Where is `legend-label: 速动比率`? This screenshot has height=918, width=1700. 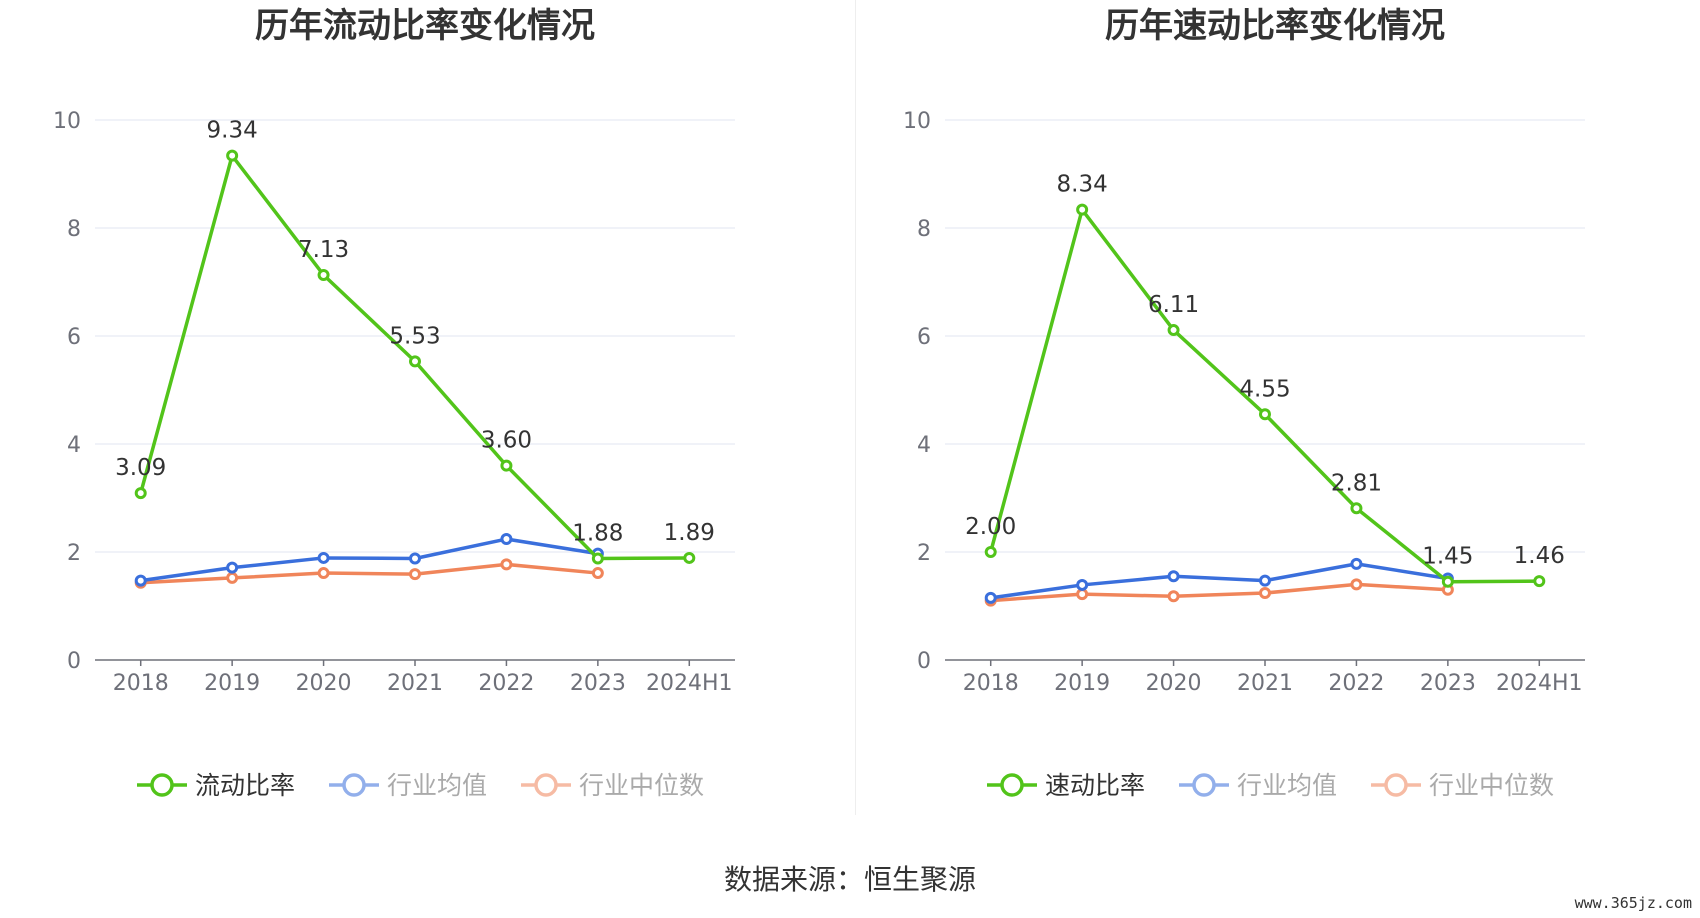 legend-label: 速动比率 is located at coordinates (1095, 785).